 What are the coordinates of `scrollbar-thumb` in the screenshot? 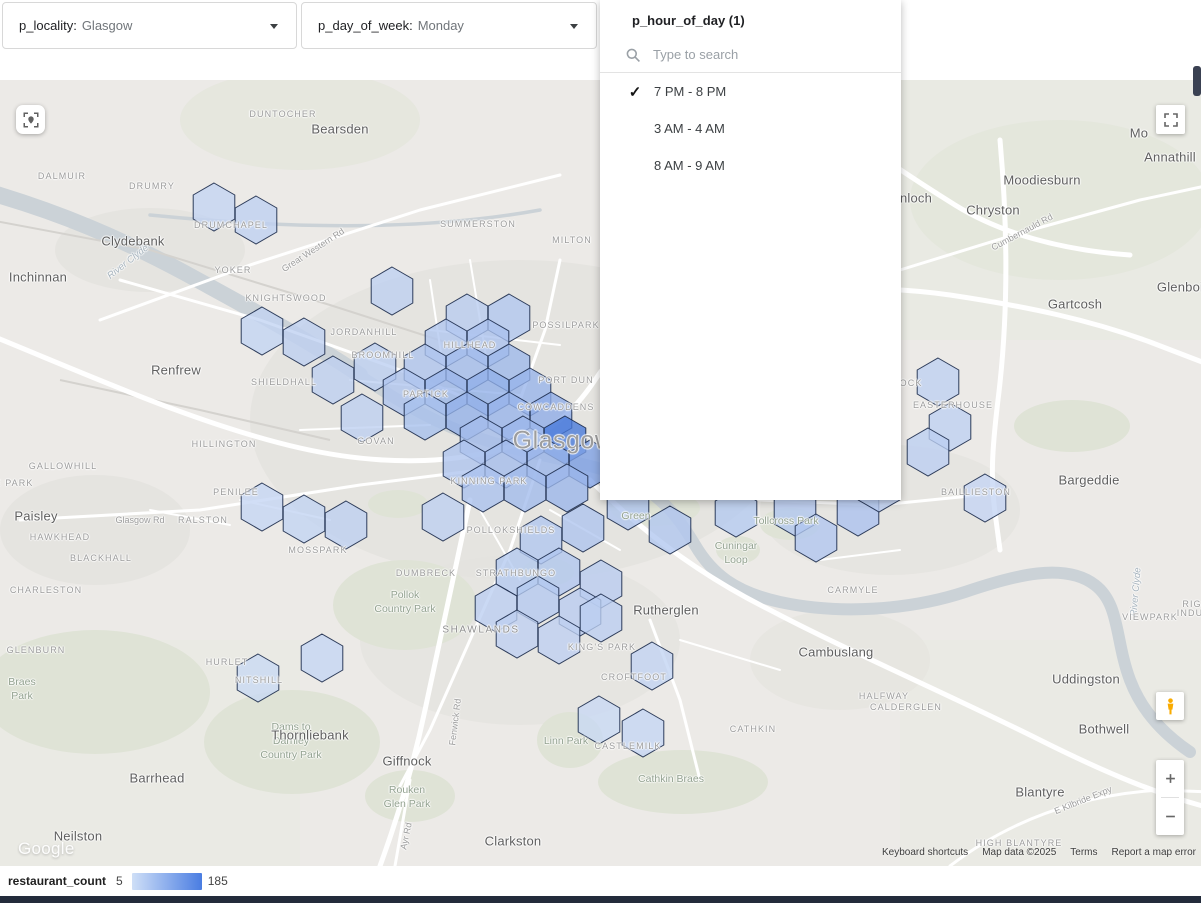 It's located at (1197, 81).